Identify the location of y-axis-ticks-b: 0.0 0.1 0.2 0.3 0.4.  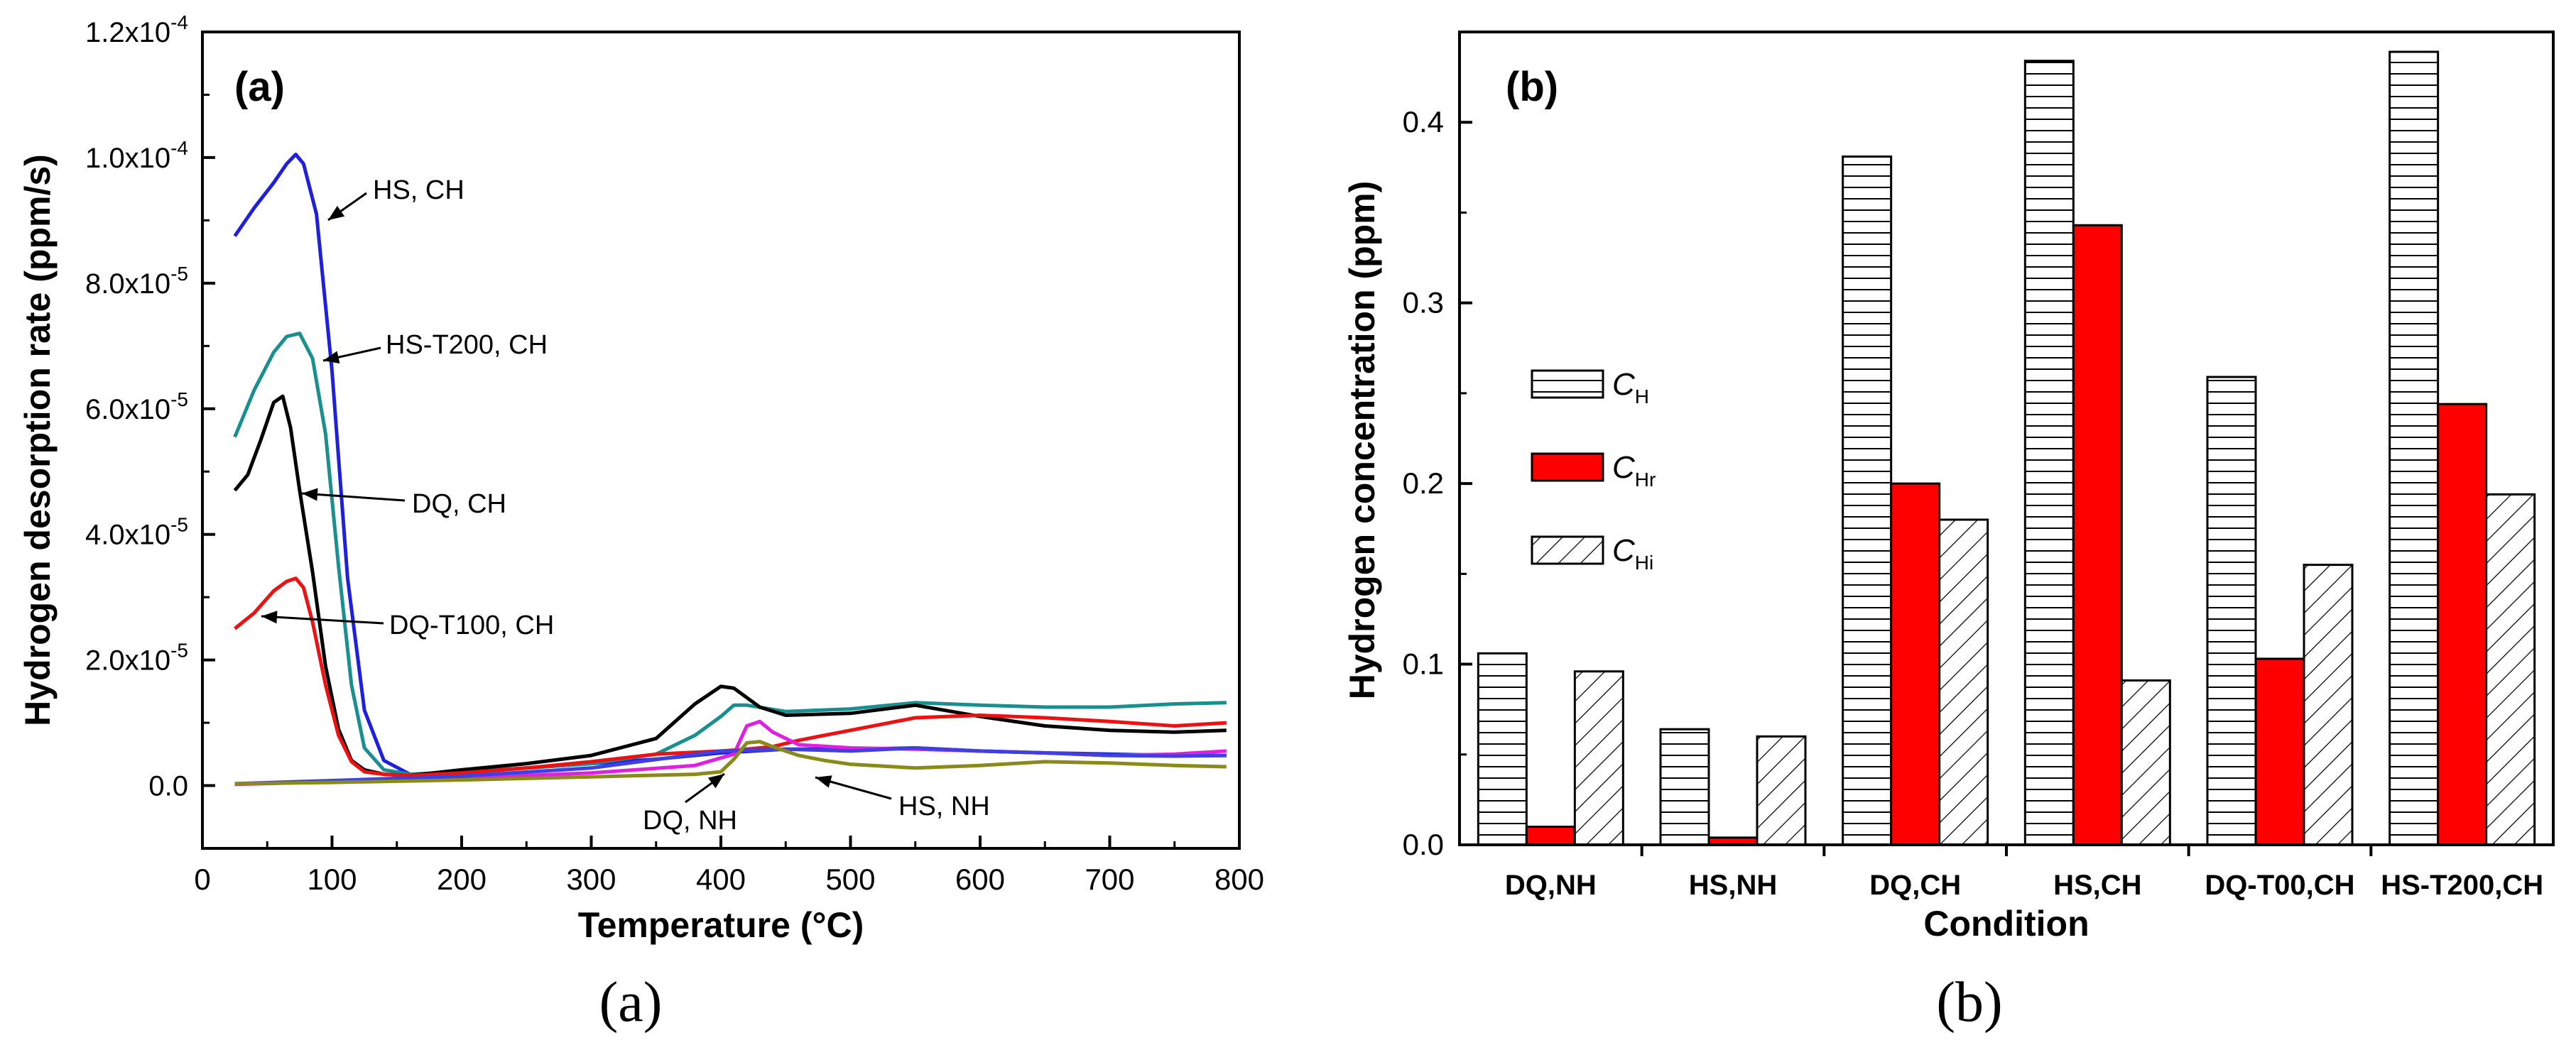
(1438, 446).